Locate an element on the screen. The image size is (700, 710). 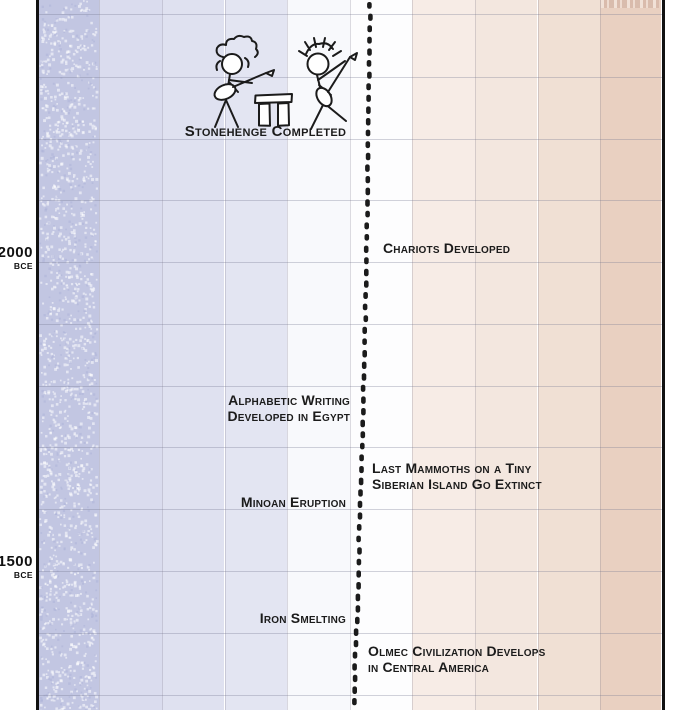
event-label: Iron Smelting is located at coordinates (303, 618).